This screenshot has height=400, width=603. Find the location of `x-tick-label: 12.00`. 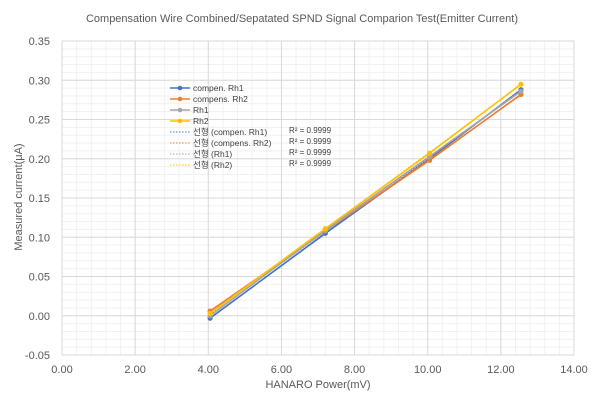

x-tick-label: 12.00 is located at coordinates (501, 370).